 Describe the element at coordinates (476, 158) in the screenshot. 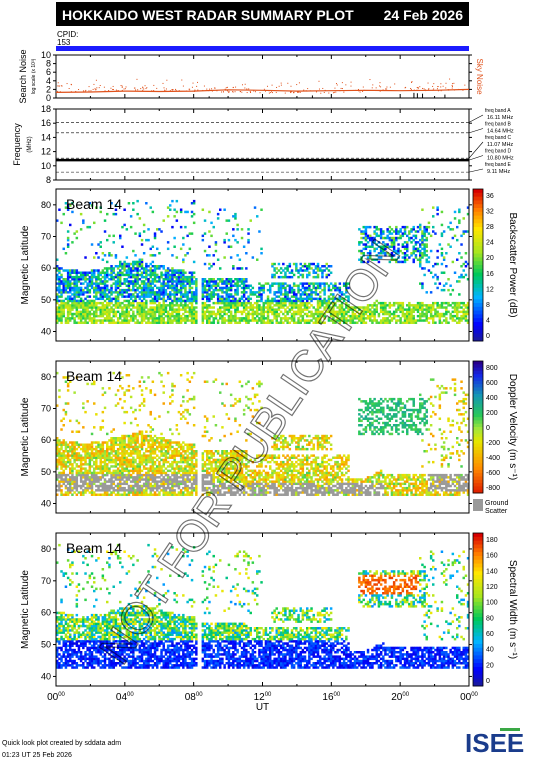

I see `frequency-band-leader` at that location.